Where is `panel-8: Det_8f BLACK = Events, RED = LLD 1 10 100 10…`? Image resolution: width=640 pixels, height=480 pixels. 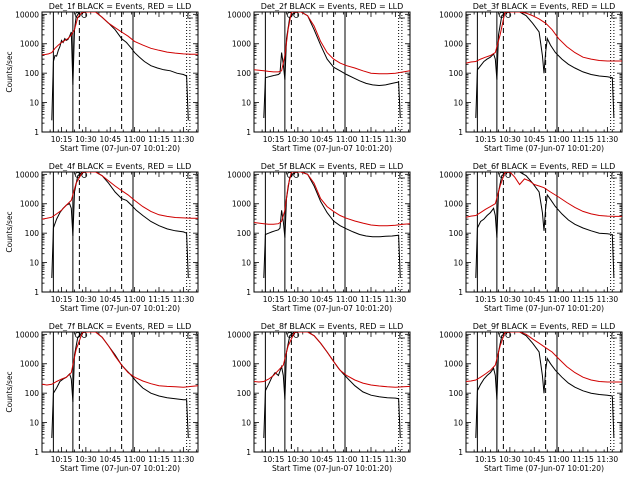 panel-8: Det_8f BLACK = Events, RED = LLD 1 10 100 10… is located at coordinates (319, 397).